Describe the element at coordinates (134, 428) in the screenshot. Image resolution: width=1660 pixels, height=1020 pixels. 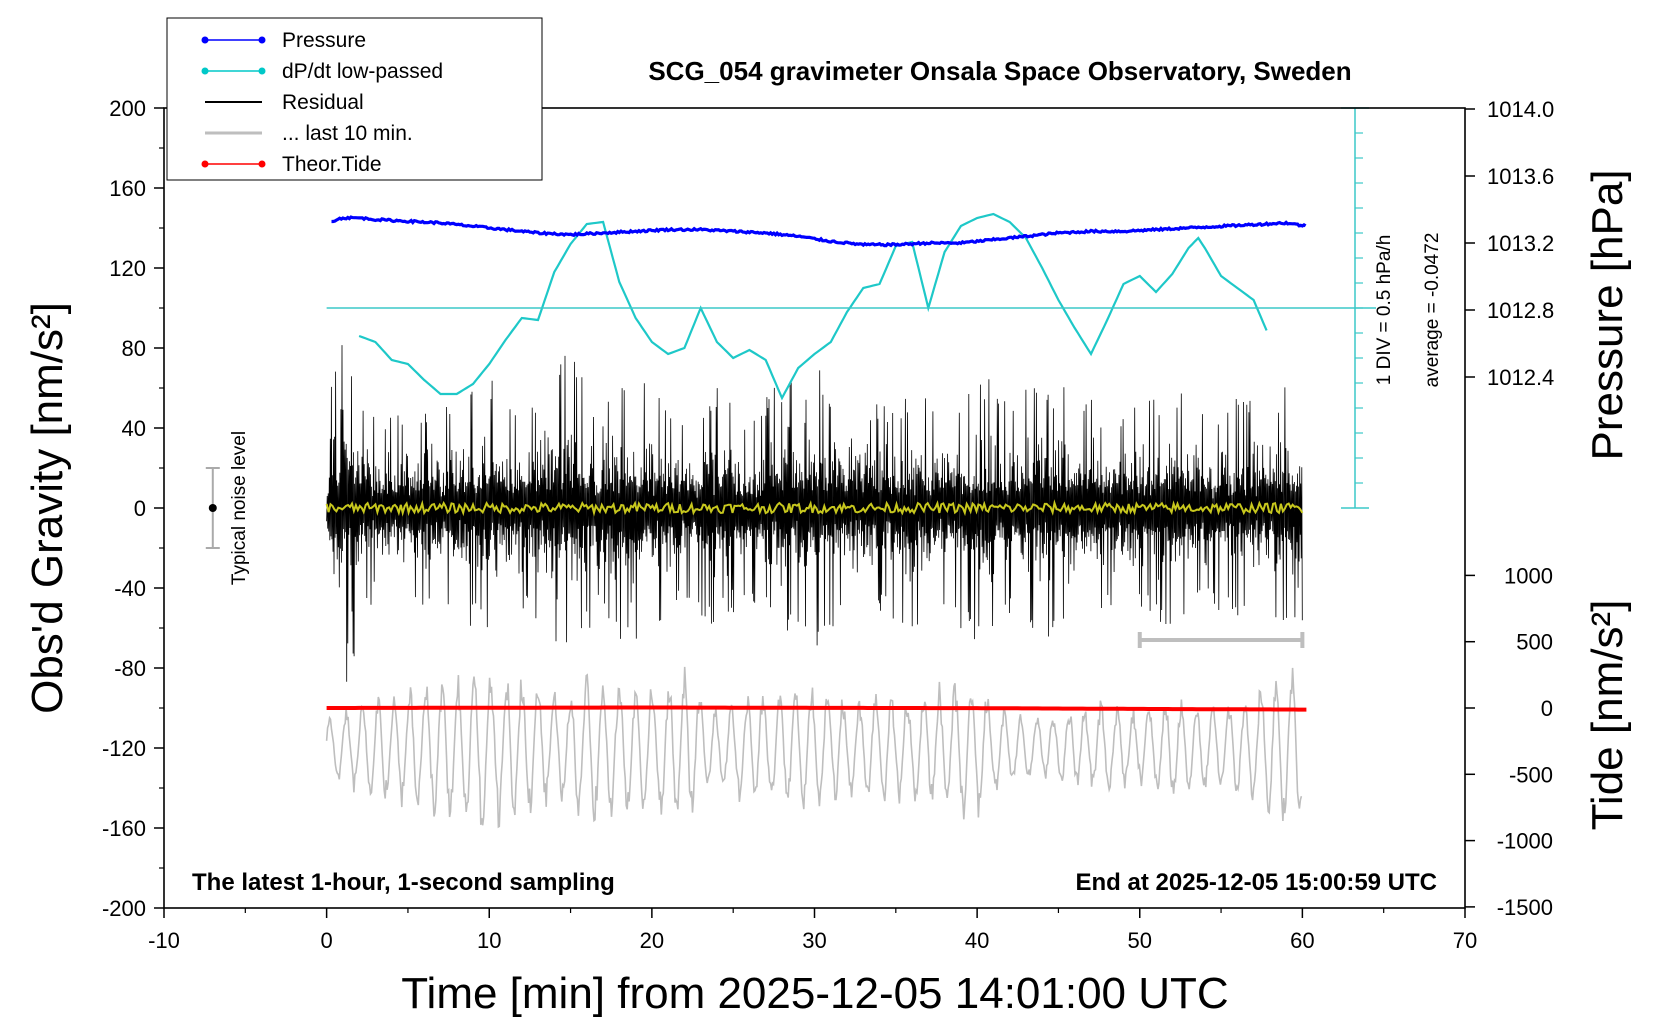
I see `gravity-tick-label: 40` at that location.